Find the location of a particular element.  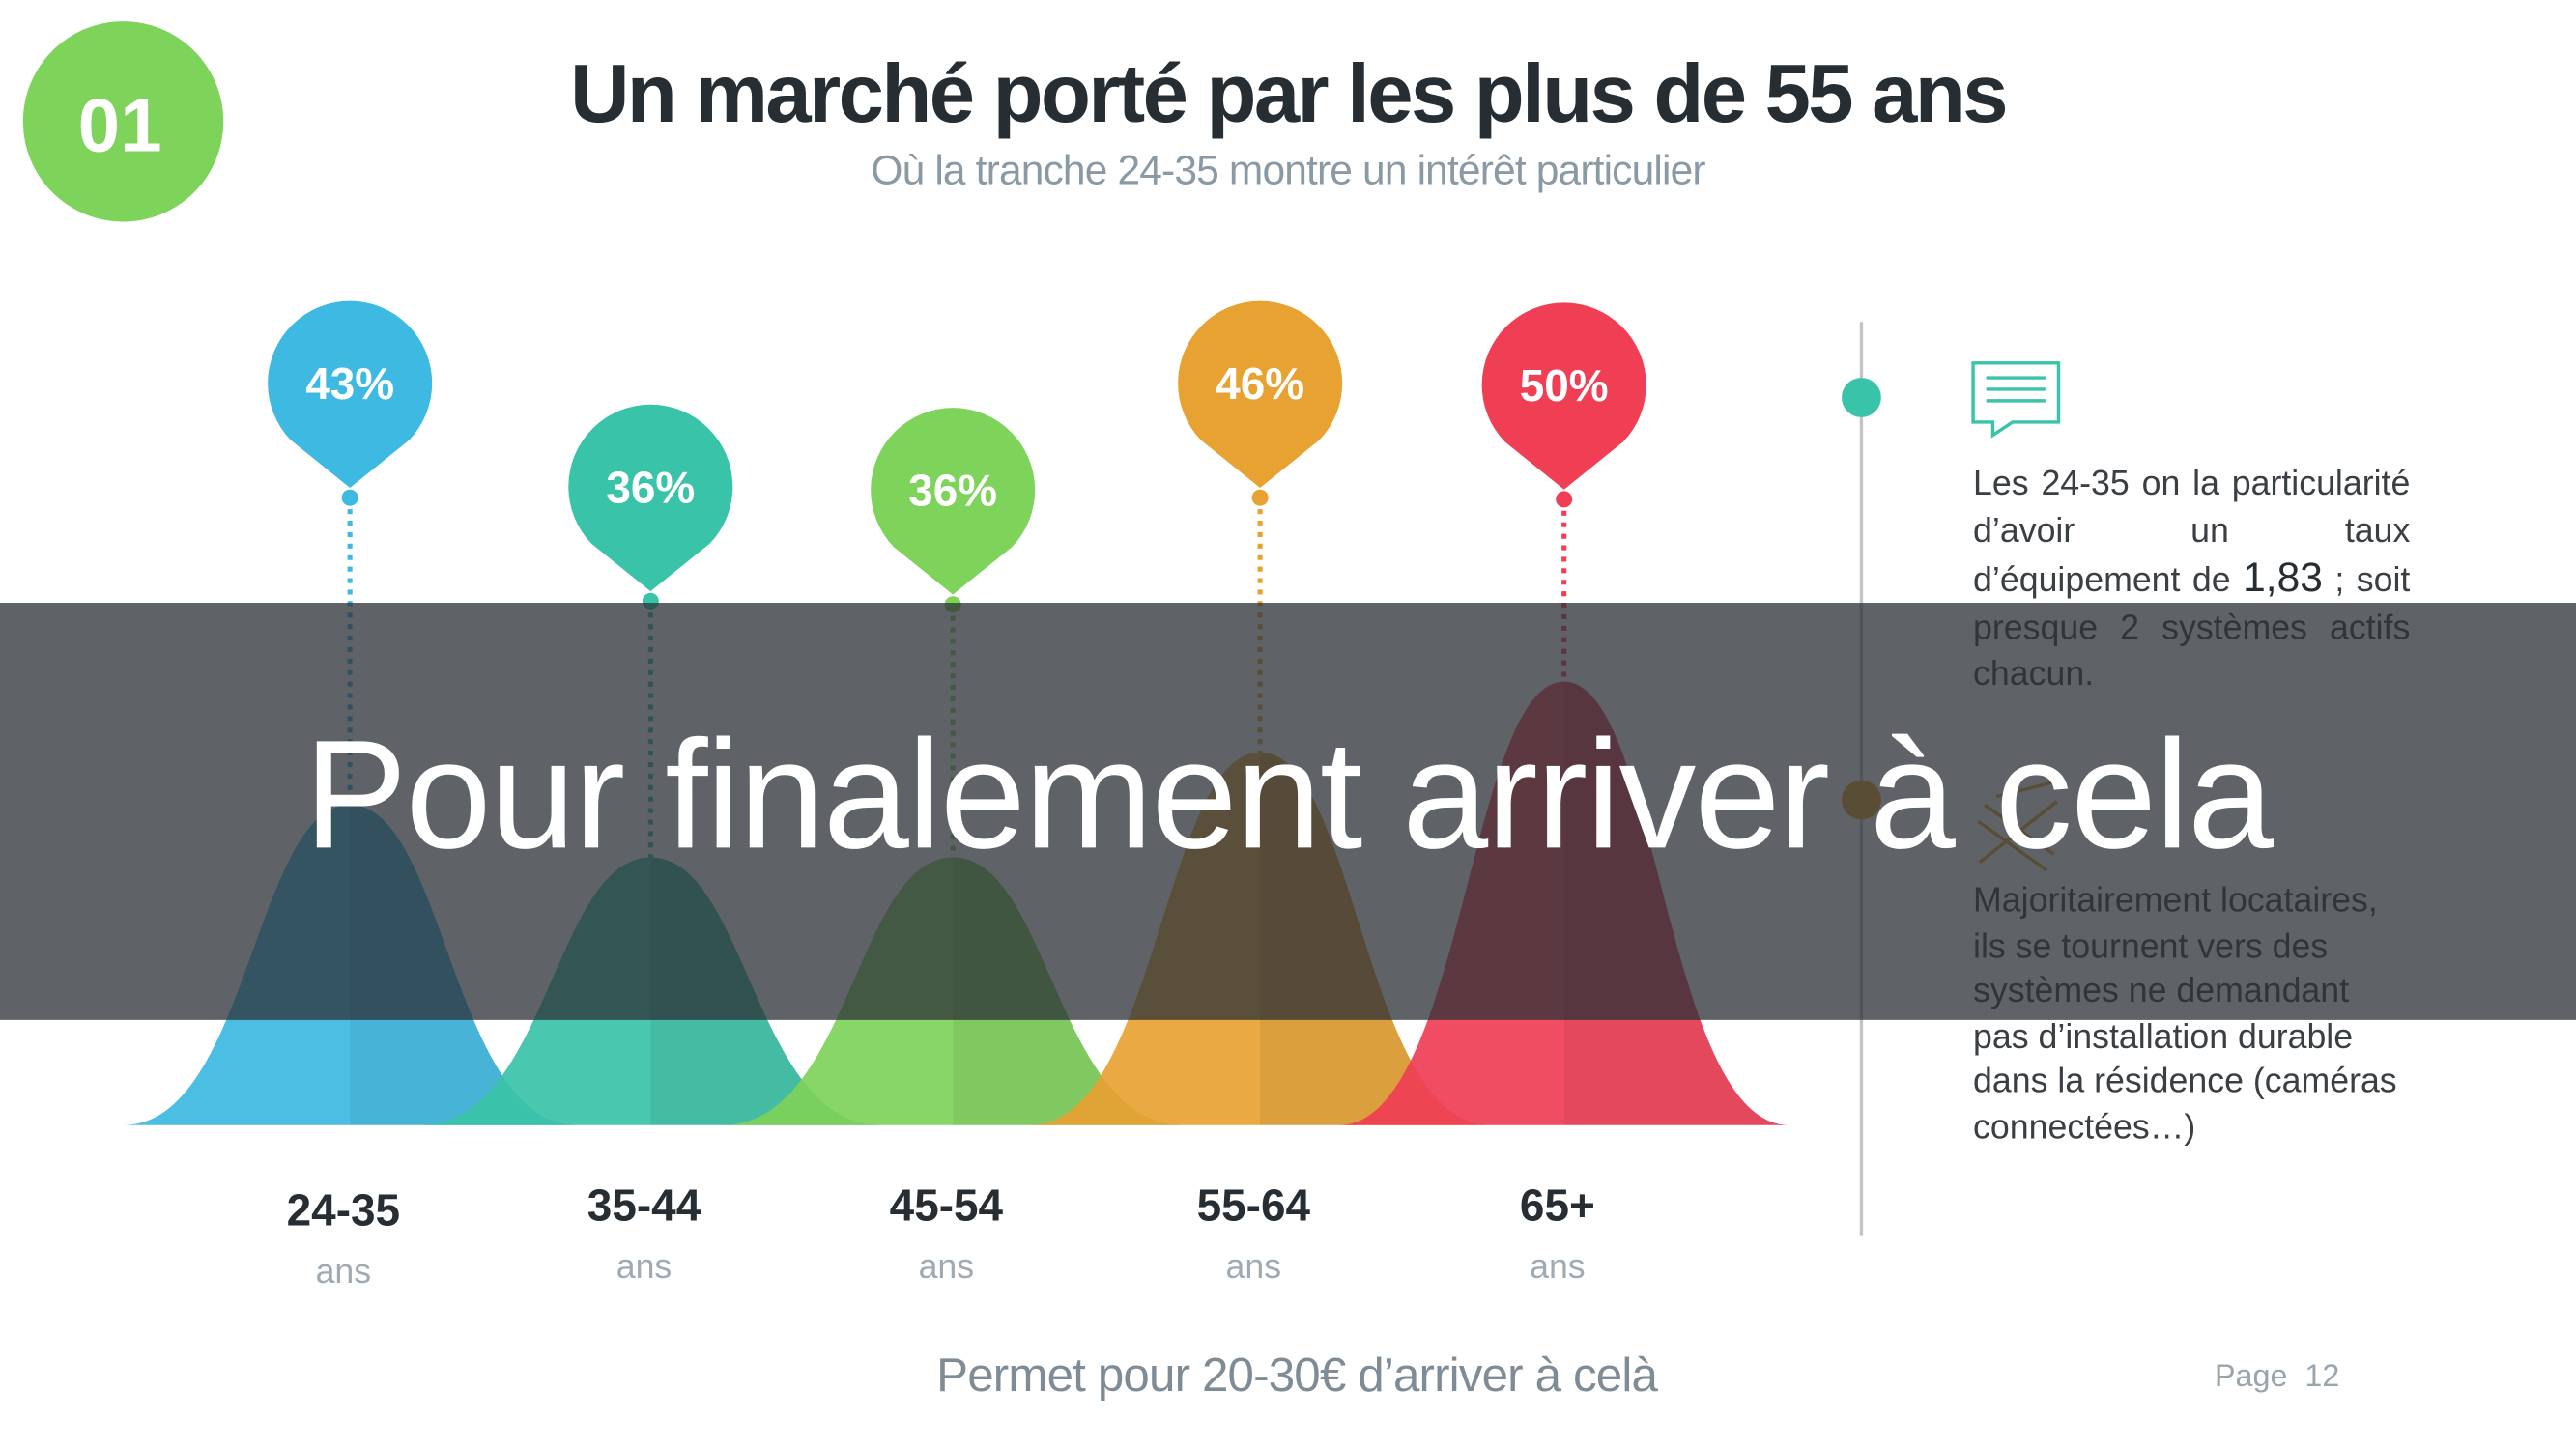

pin-percent: 43% is located at coordinates (350, 383).